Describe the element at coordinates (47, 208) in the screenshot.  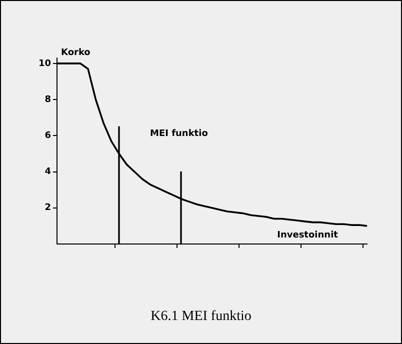
I see `y-tick-label: 2` at that location.